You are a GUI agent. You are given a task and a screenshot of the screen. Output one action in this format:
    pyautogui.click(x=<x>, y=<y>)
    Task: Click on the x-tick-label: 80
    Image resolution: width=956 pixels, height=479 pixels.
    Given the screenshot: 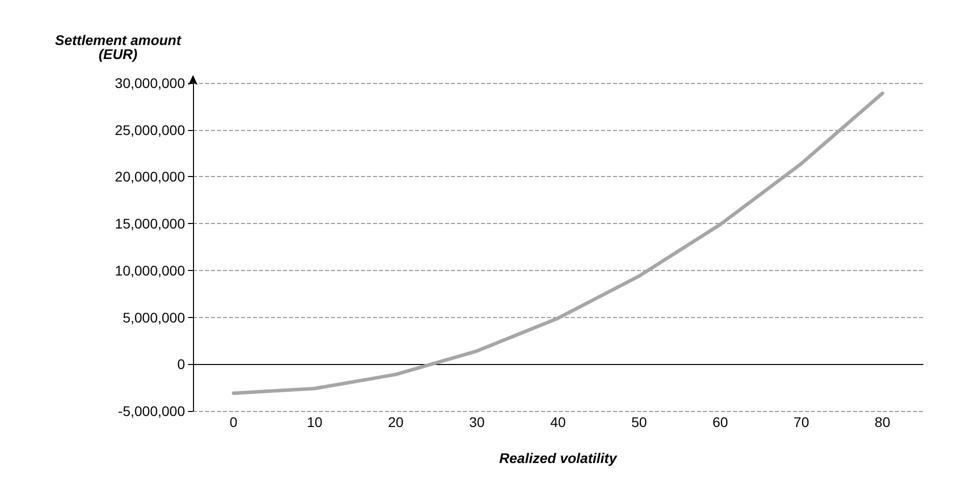 What is the action you would take?
    pyautogui.click(x=882, y=422)
    